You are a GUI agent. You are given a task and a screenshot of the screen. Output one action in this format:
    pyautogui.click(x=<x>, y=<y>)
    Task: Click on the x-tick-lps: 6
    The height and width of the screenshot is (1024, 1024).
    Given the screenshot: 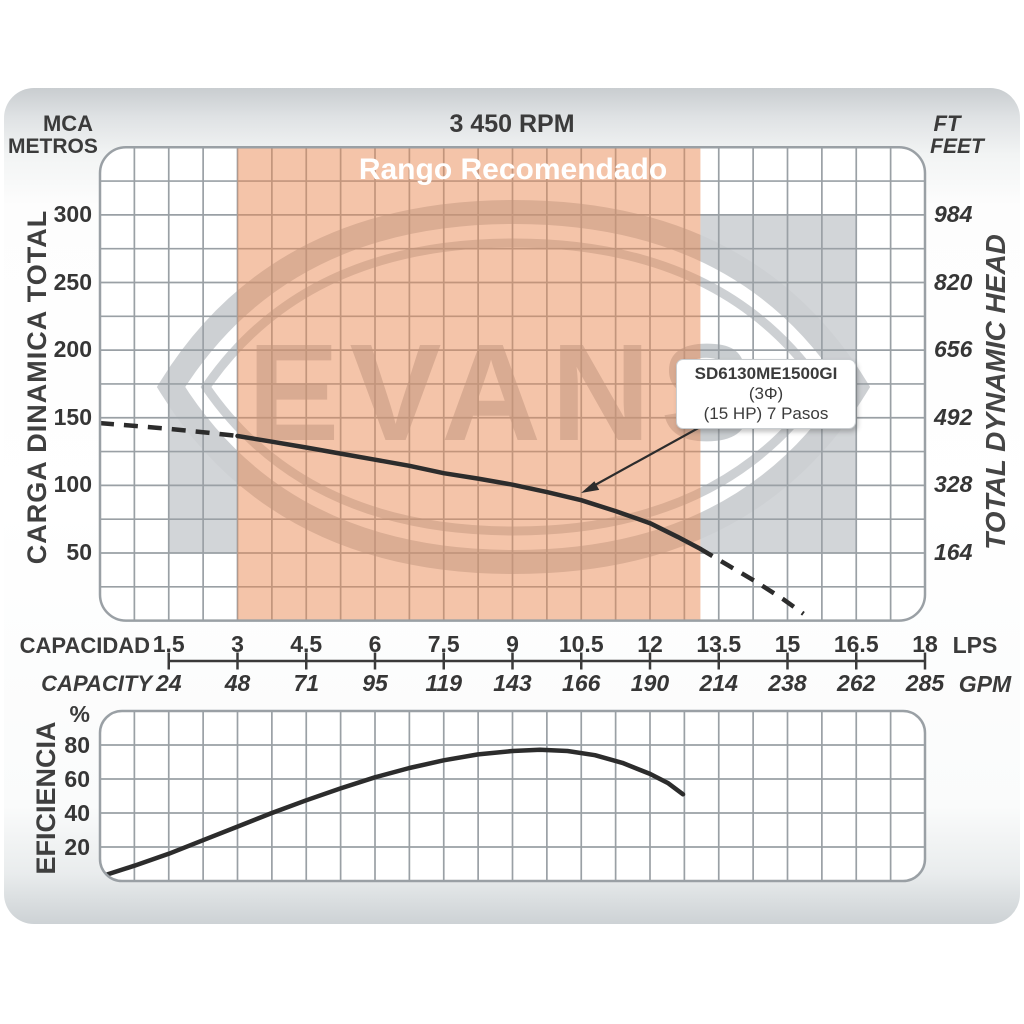 What is the action you would take?
    pyautogui.click(x=375, y=644)
    